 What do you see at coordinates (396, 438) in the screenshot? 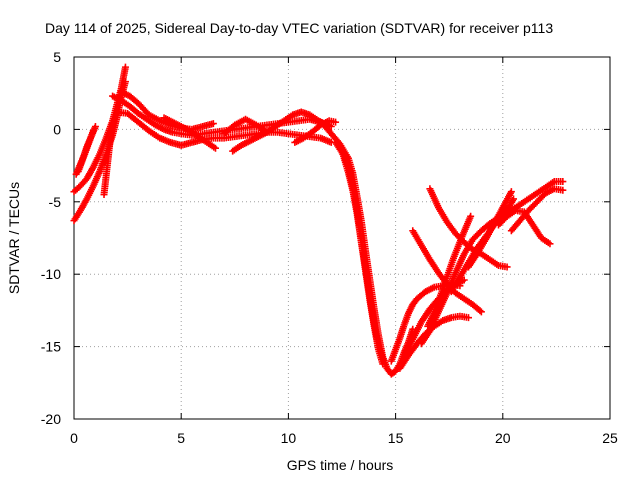
I see `x-tick-label: 15` at bounding box center [396, 438].